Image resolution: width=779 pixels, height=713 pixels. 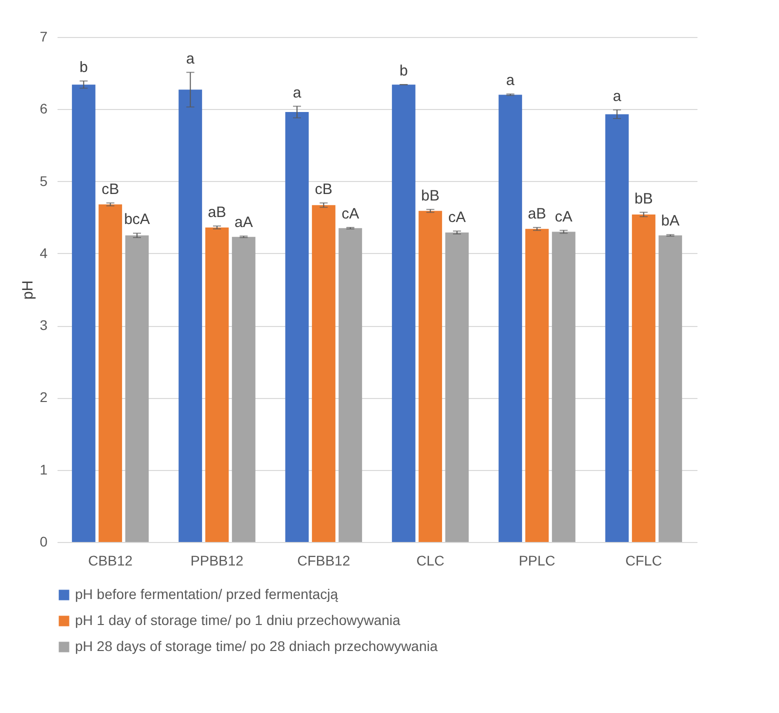 I want to click on y-tick-label: 6, so click(x=44, y=108).